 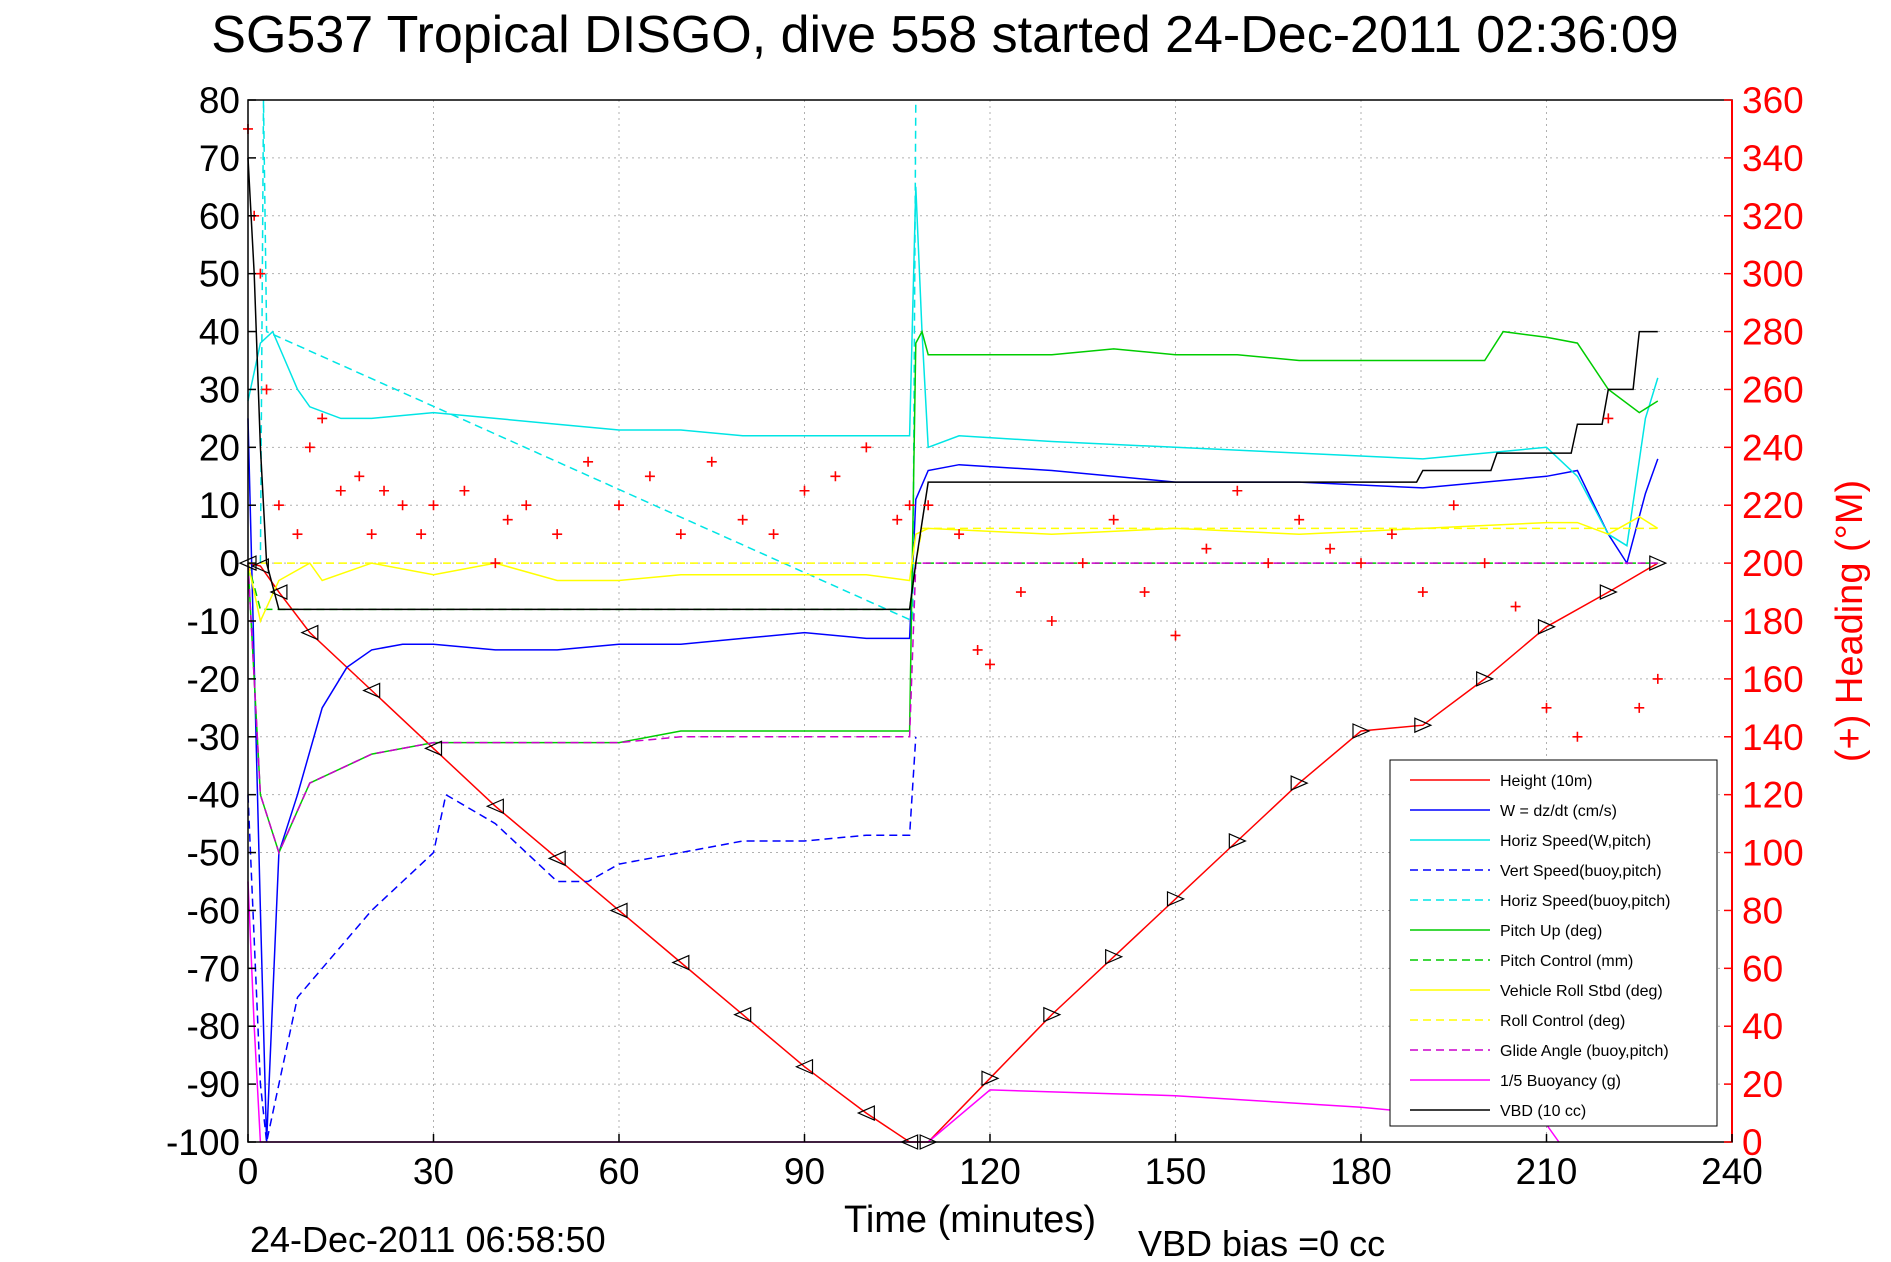 I want to click on legend-label-w-dz-dt-cm-s: W = dz/dt (cm/s), so click(x=1558, y=811).